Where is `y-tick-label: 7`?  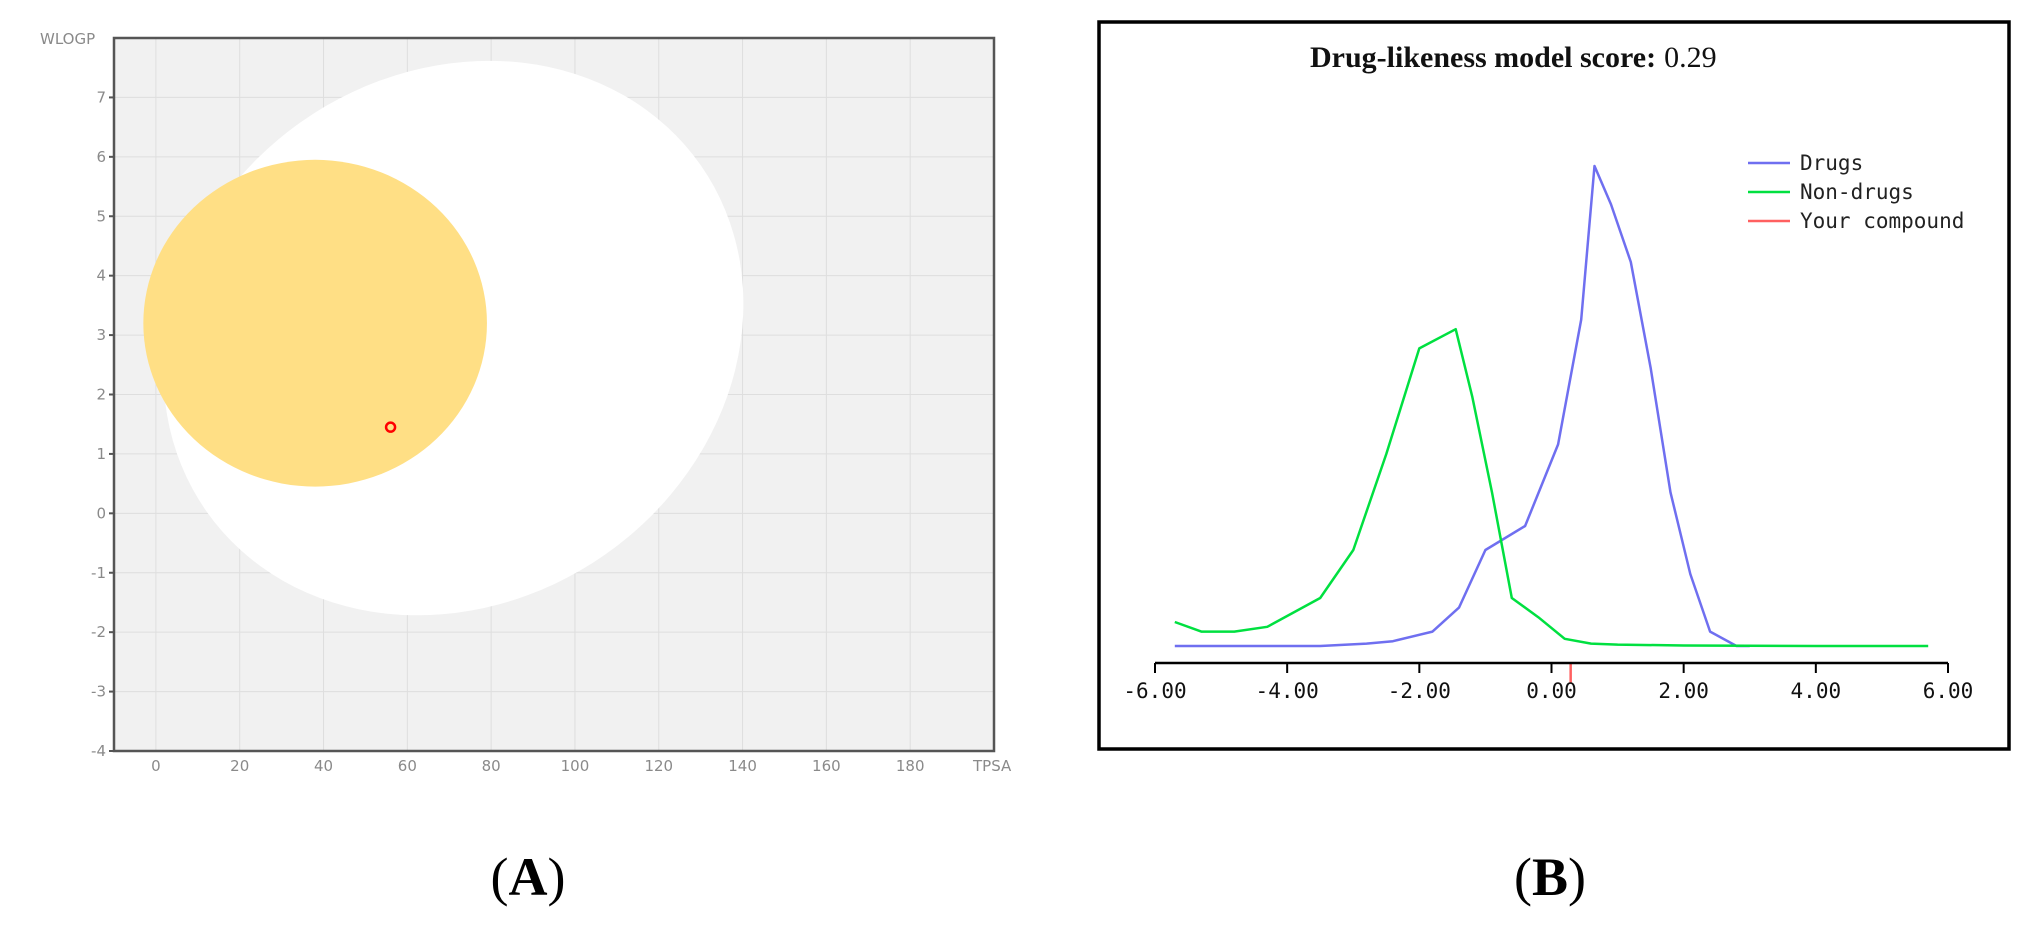 y-tick-label: 7 is located at coordinates (101, 97).